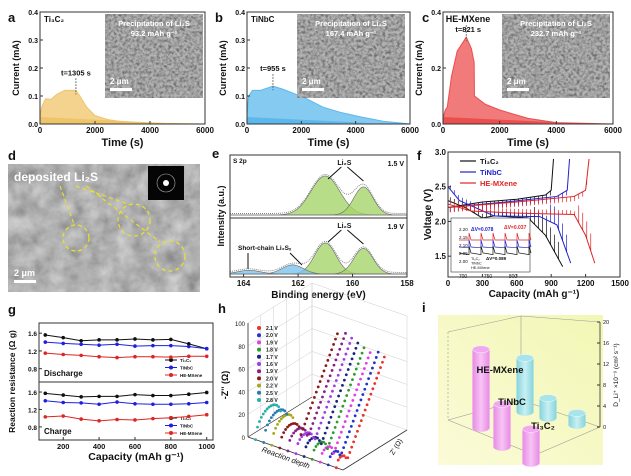 This screenshot has height=476, width=631. I want to click on x-tick-label: 400, so click(99, 446).